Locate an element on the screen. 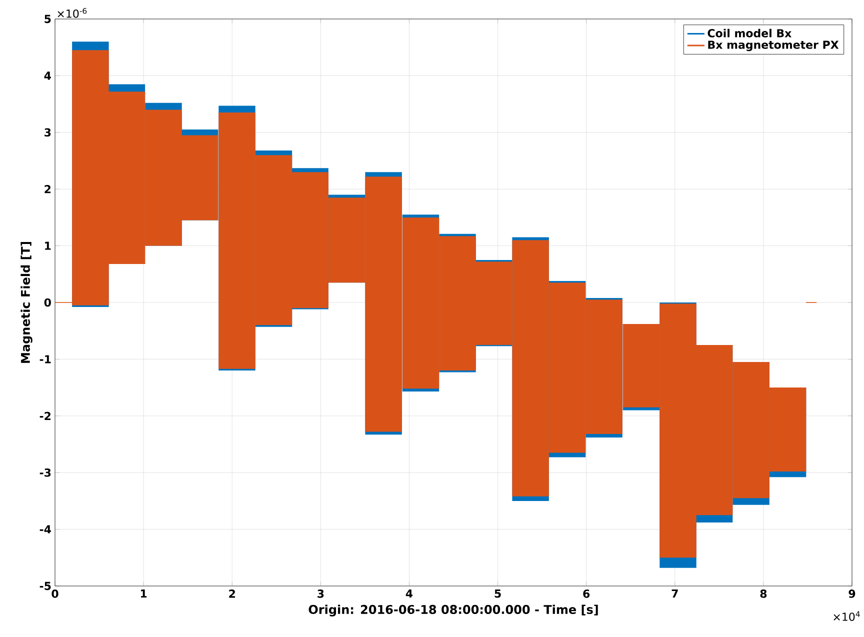  y-tick-label: 3 is located at coordinates (47, 132).